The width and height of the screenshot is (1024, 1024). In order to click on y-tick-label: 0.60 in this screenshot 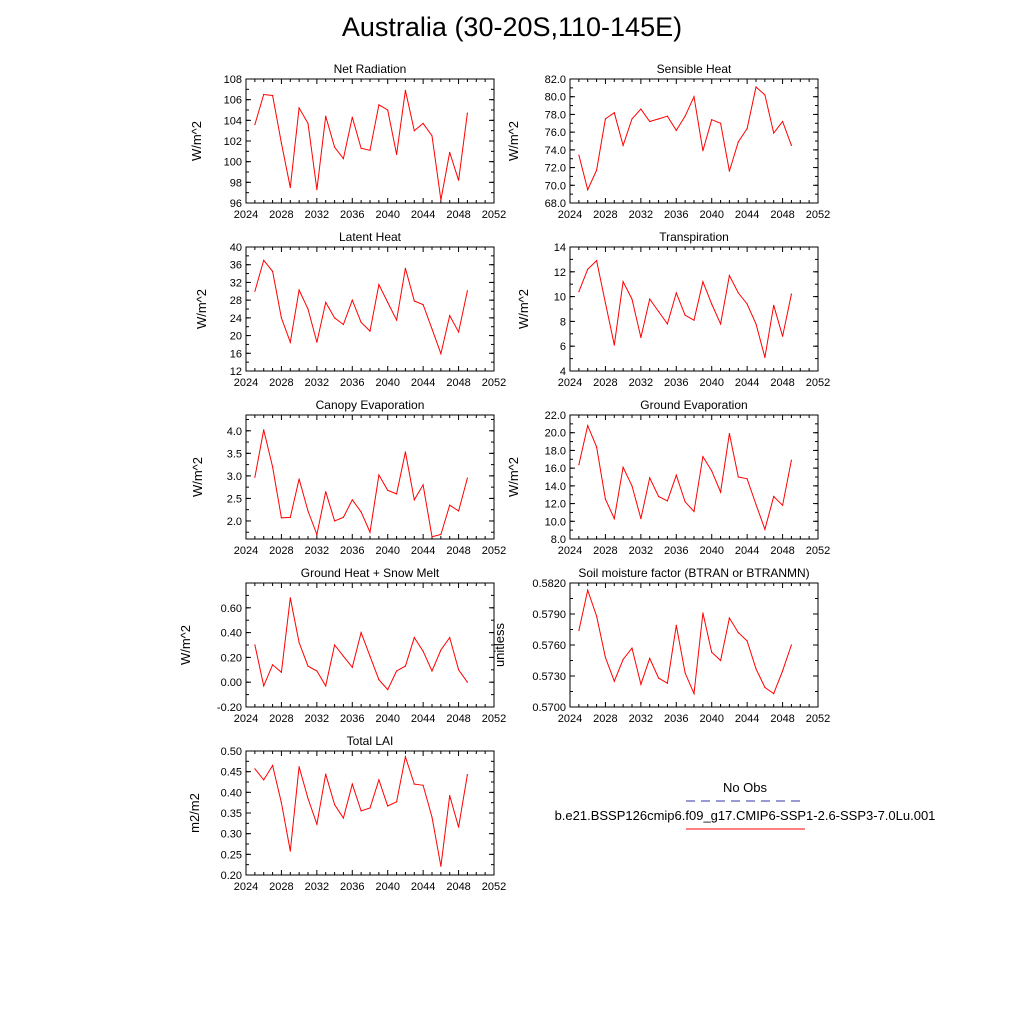, I will do `click(231, 609)`.